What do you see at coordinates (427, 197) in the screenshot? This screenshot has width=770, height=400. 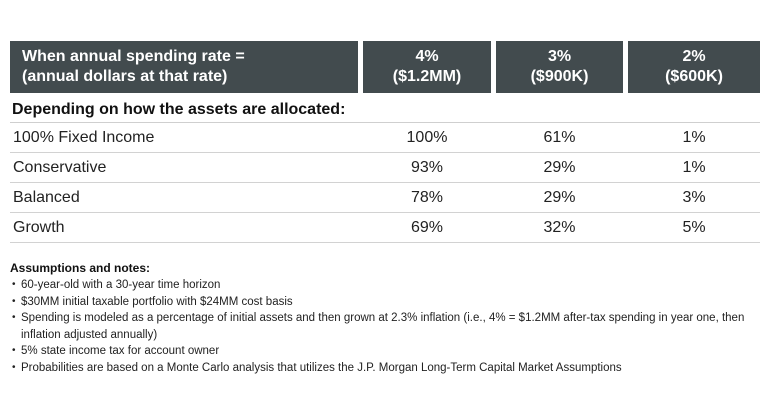 I see `row-value: 78%` at bounding box center [427, 197].